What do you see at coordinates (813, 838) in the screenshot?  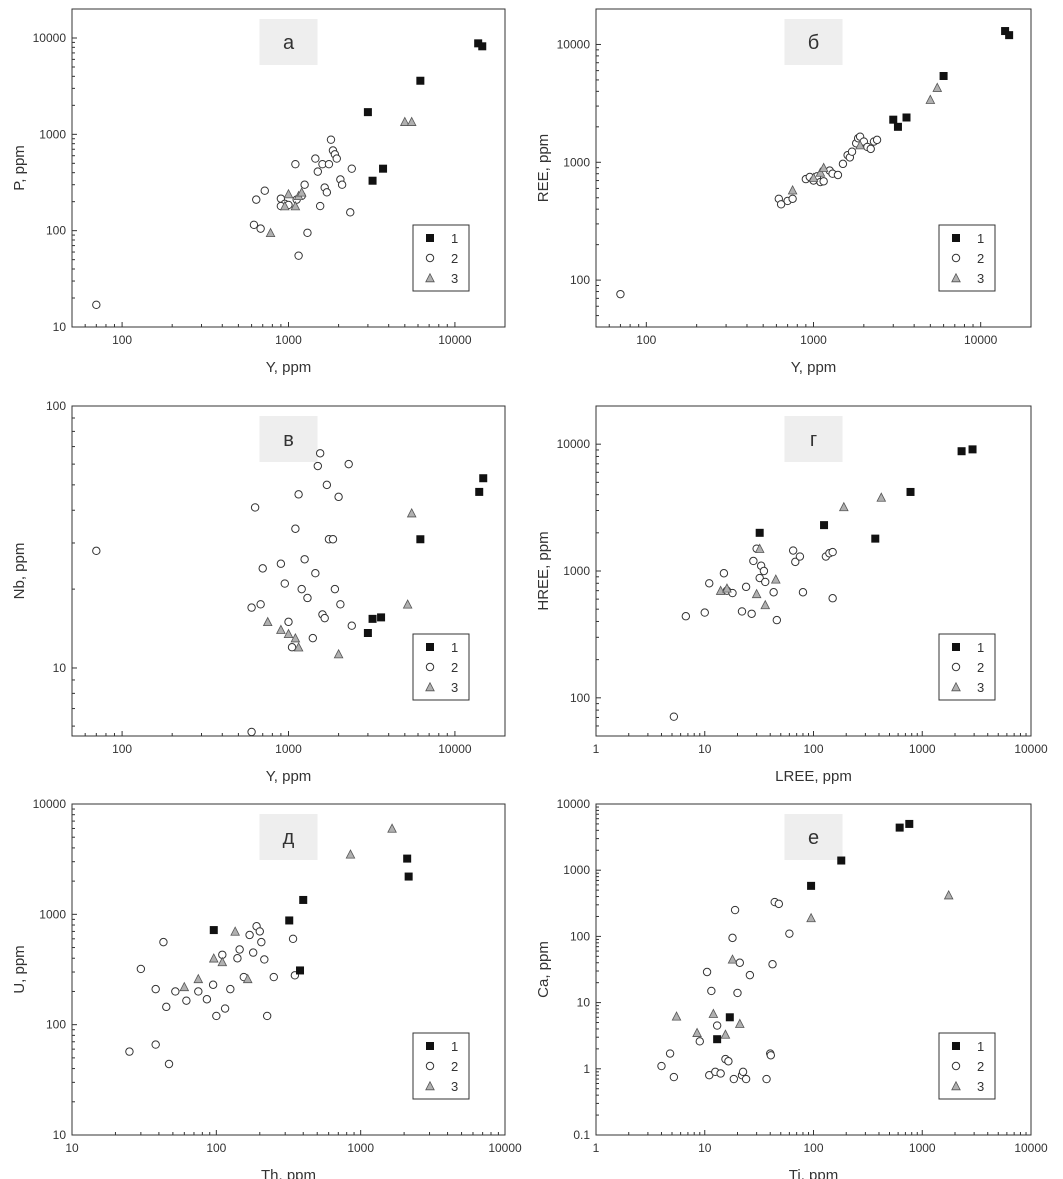 I see `panel-letter: е` at bounding box center [813, 838].